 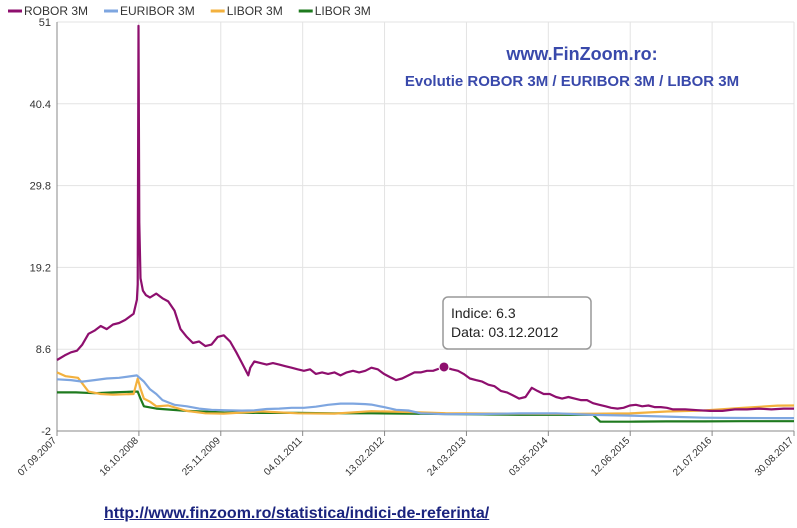 What do you see at coordinates (505, 332) in the screenshot?
I see `tooltip-line-date: Data: 03.12.2012` at bounding box center [505, 332].